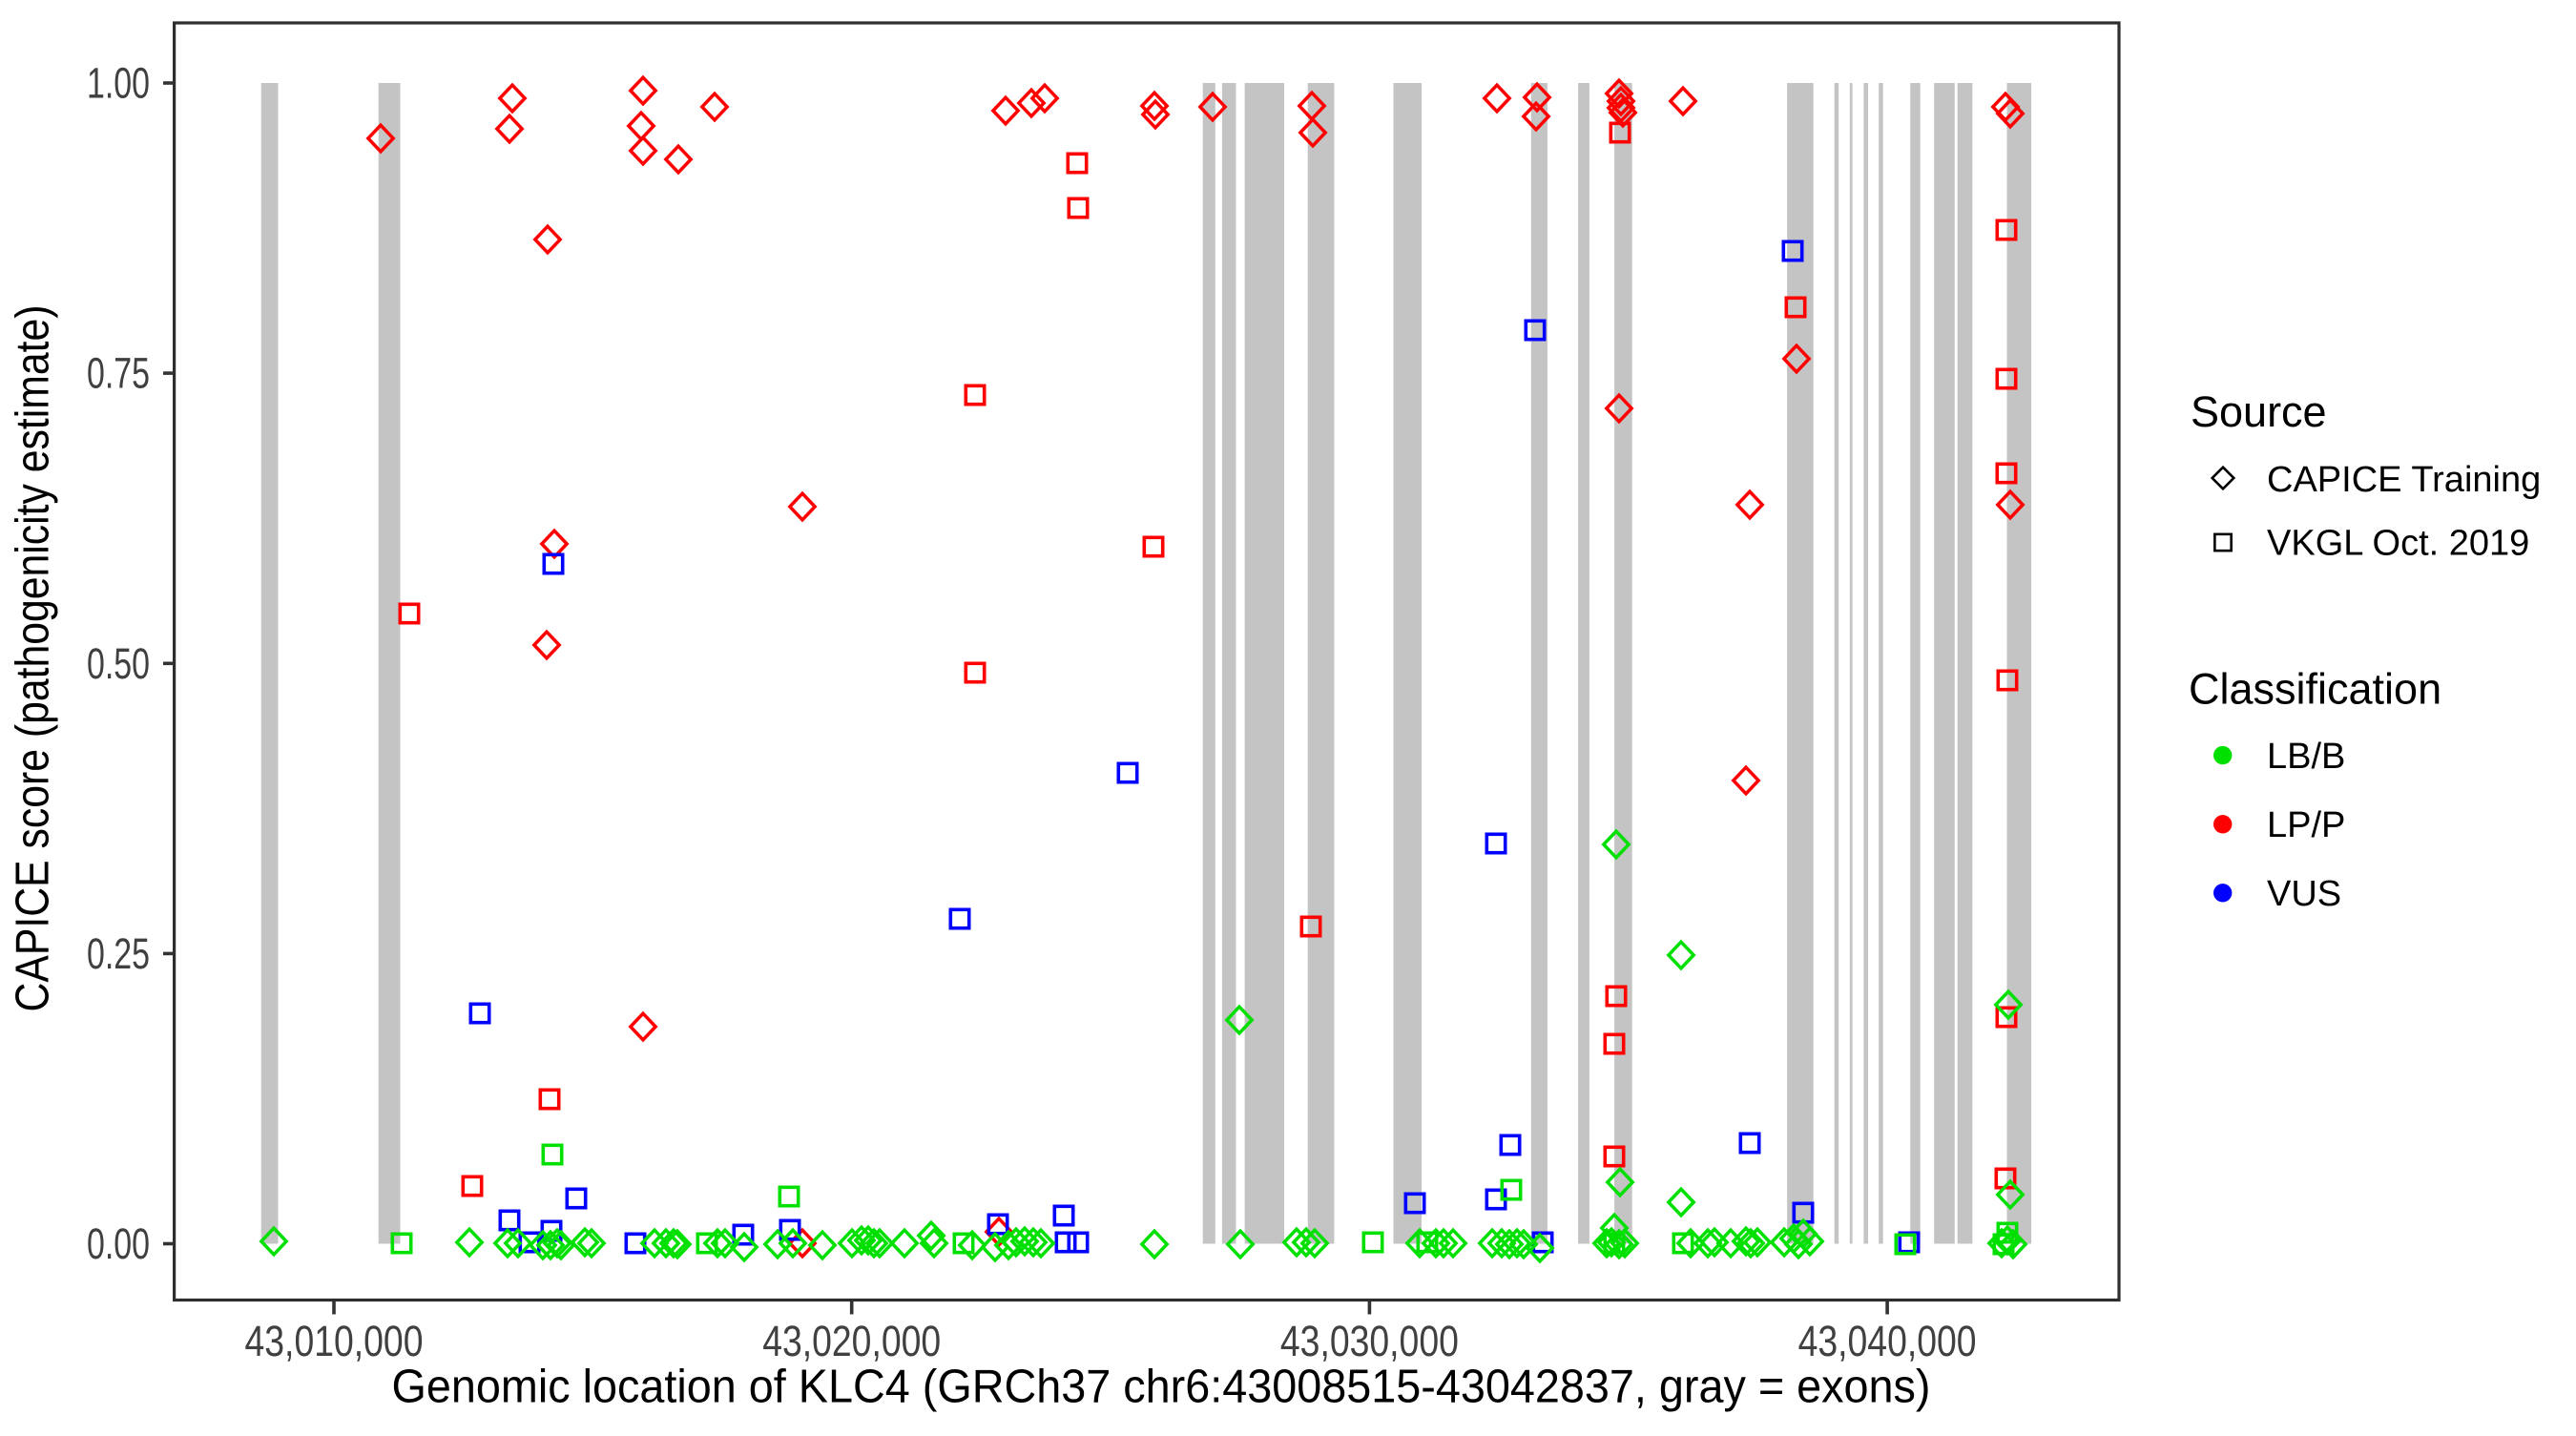  I want to click on svg-text:CAPICE score (pathogenicity es: CAPICE score (pathogenicity estimate), so click(33, 658).